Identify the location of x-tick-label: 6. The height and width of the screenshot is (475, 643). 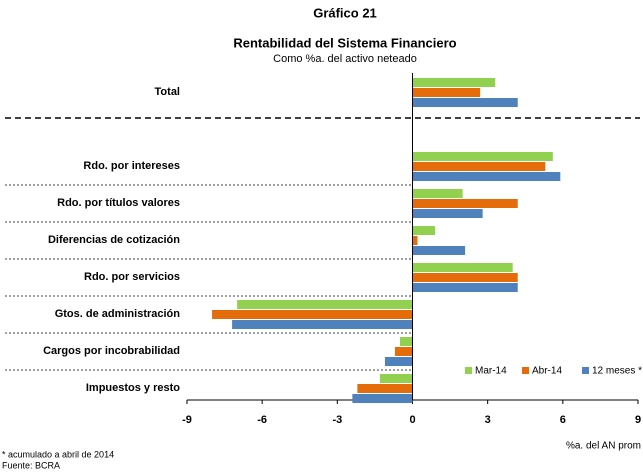
(563, 420).